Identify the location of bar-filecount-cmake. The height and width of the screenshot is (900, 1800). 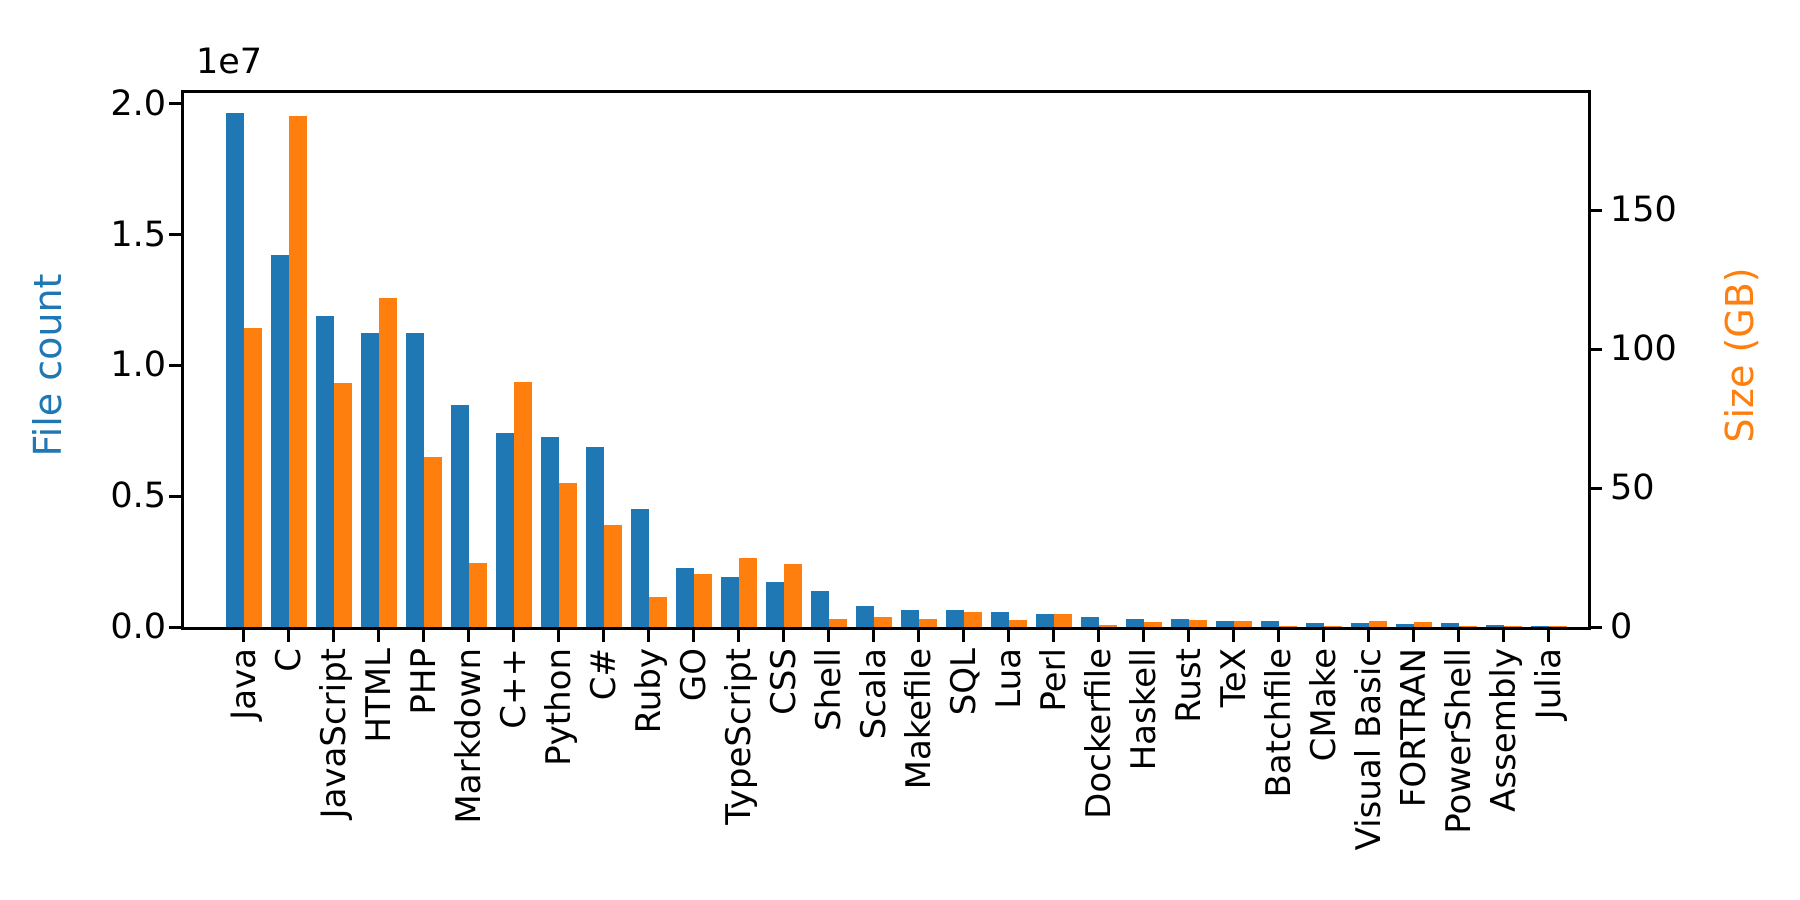
(1314, 625).